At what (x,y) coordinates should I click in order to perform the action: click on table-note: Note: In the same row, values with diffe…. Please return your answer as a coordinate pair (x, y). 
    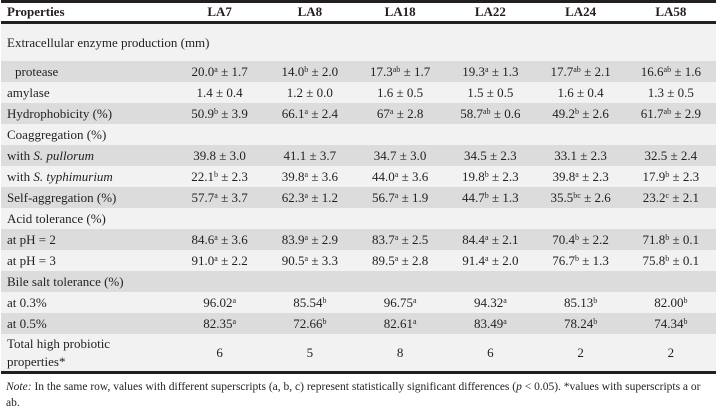
    Looking at the image, I should click on (358, 392).